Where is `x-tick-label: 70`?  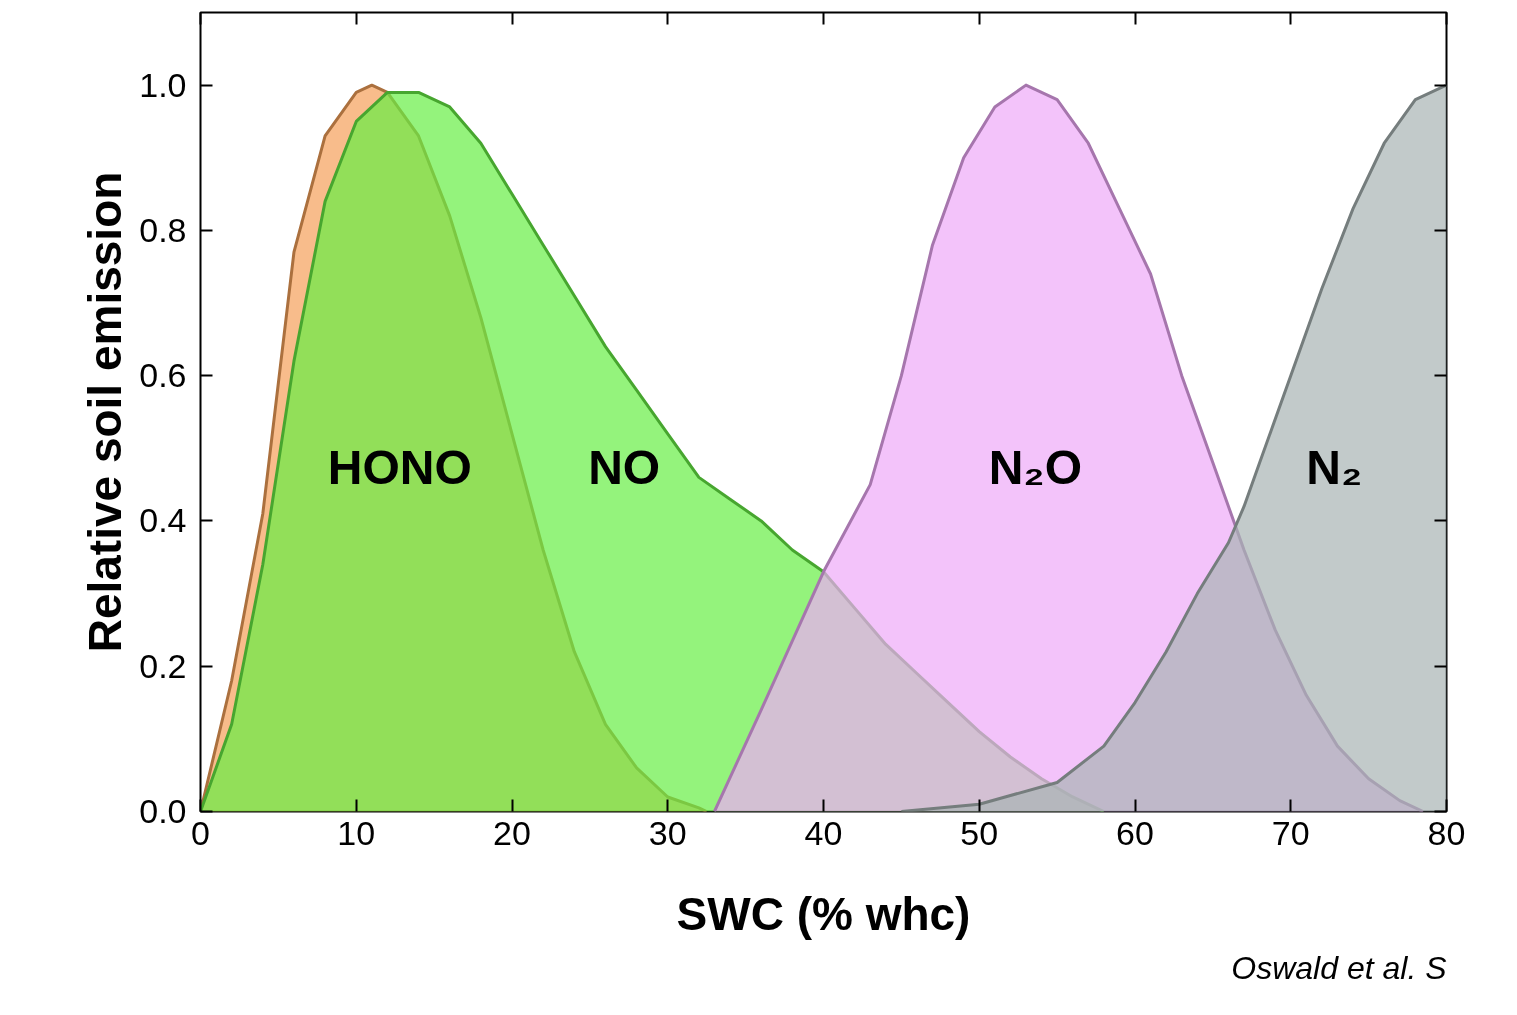 x-tick-label: 70 is located at coordinates (1290, 832).